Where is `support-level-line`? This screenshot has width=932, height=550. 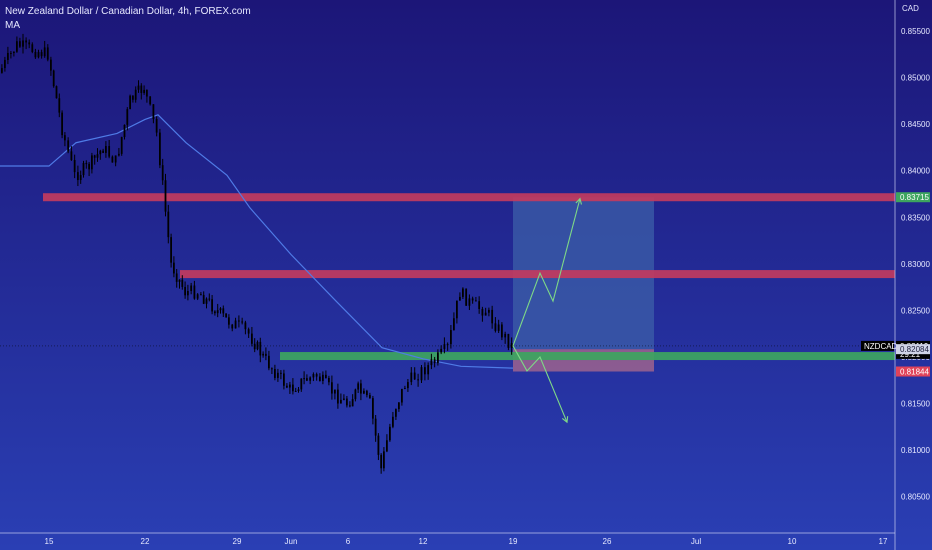
support-level-line is located at coordinates (587, 356).